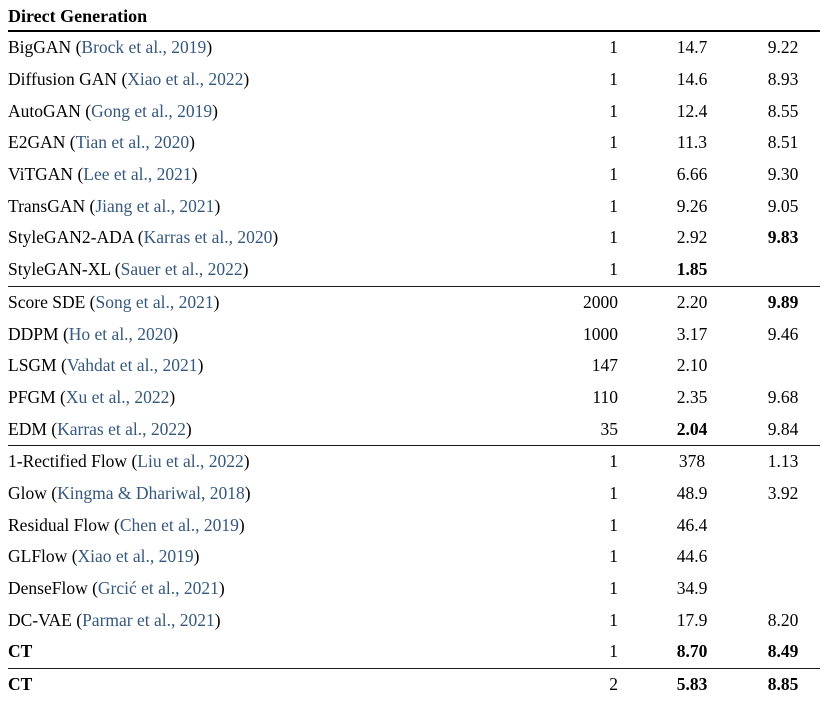 The height and width of the screenshot is (715, 832). What do you see at coordinates (692, 47) in the screenshot?
I see `fid-cell: 14.7` at bounding box center [692, 47].